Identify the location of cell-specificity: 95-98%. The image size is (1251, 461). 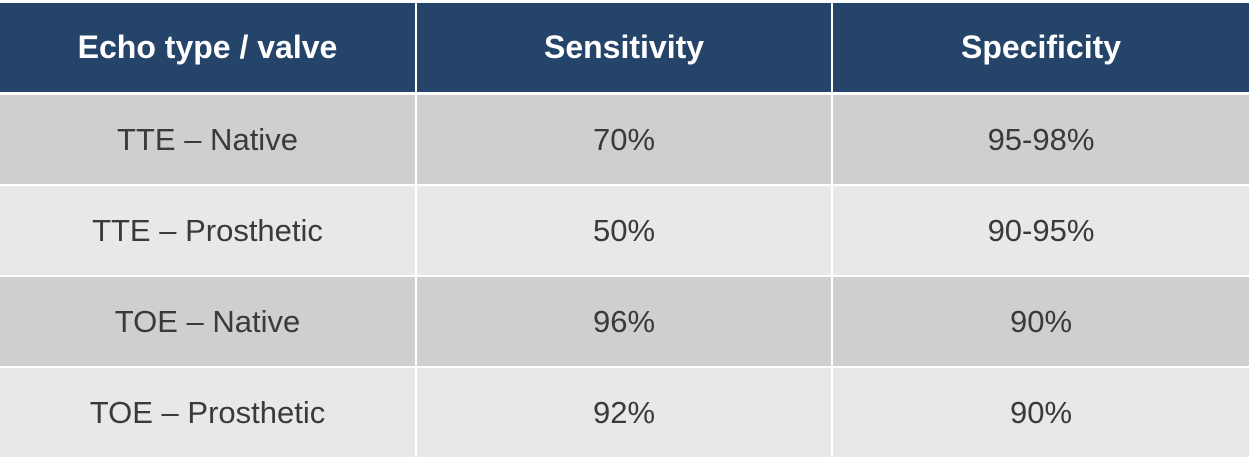
(1040, 139).